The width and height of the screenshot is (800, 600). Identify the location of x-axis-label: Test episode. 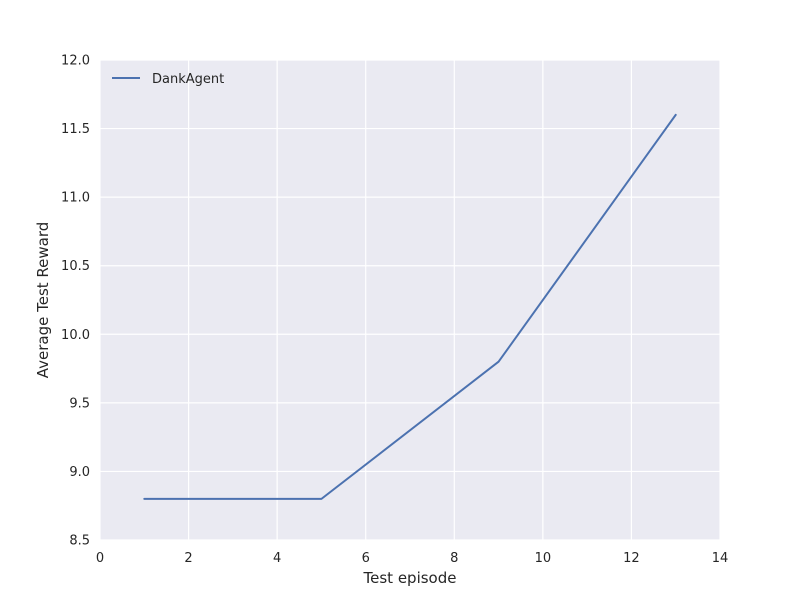
(410, 578).